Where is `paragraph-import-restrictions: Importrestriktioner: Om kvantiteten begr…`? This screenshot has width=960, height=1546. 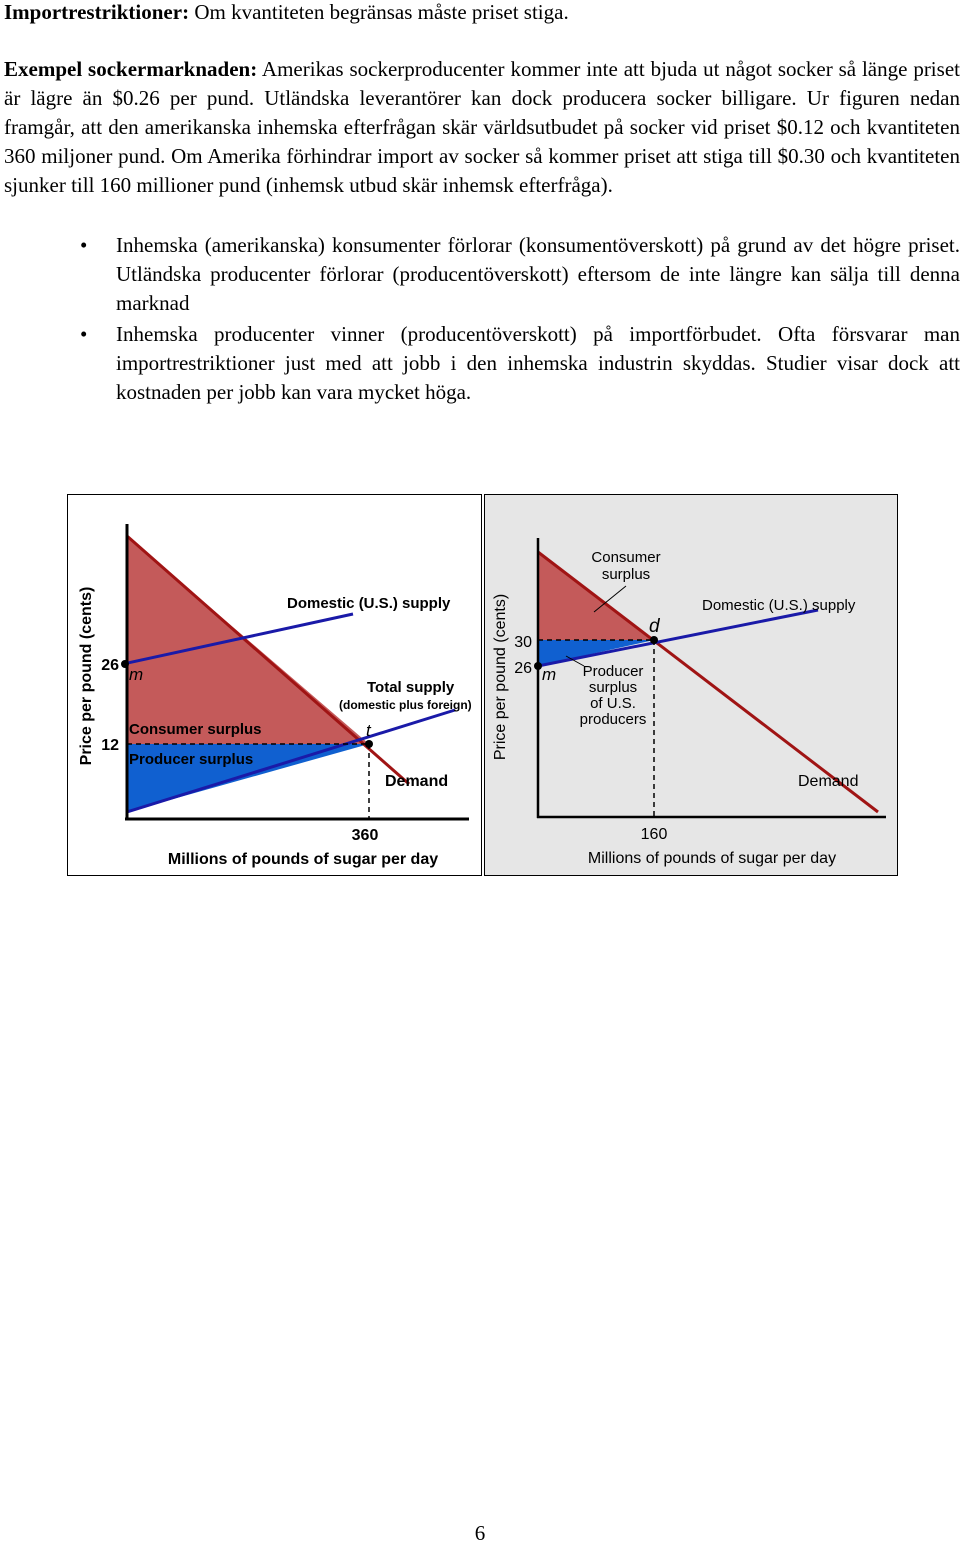
paragraph-import-restrictions: Importrestriktioner: Om kvantiteten begr… is located at coordinates (482, 13).